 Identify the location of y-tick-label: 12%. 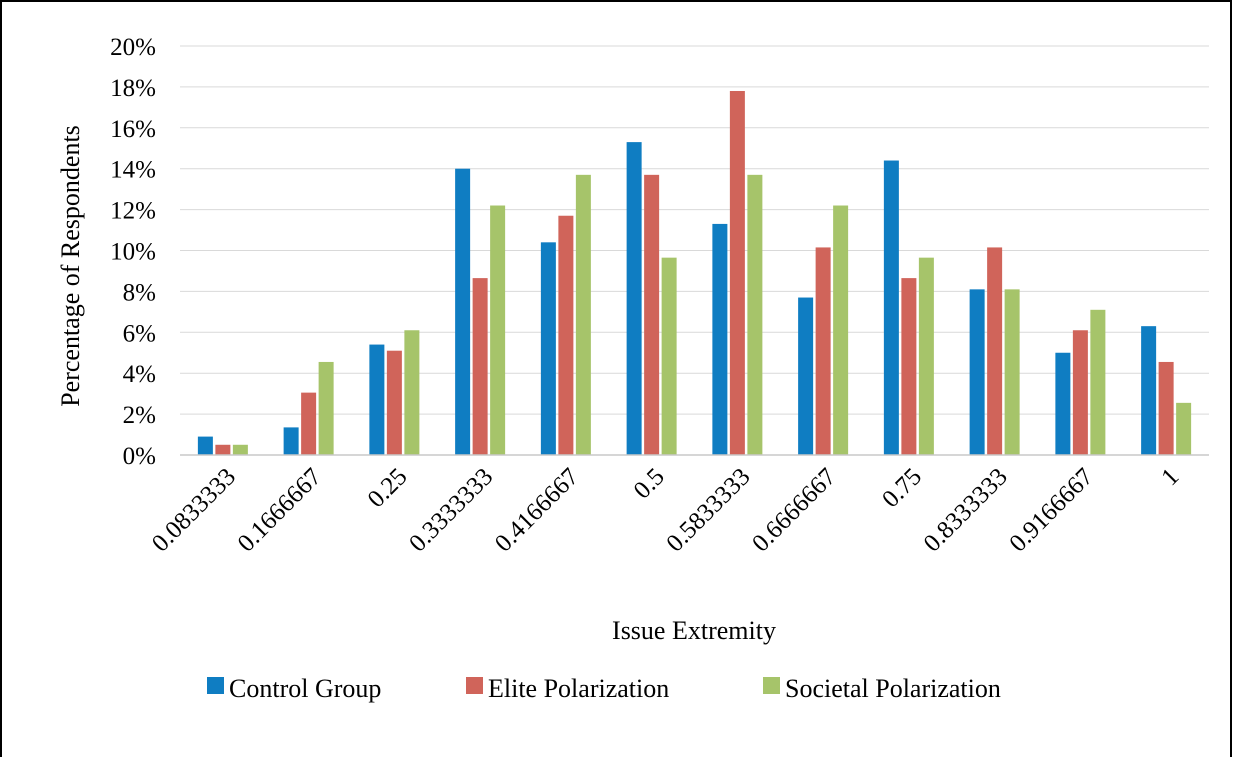
(133, 211).